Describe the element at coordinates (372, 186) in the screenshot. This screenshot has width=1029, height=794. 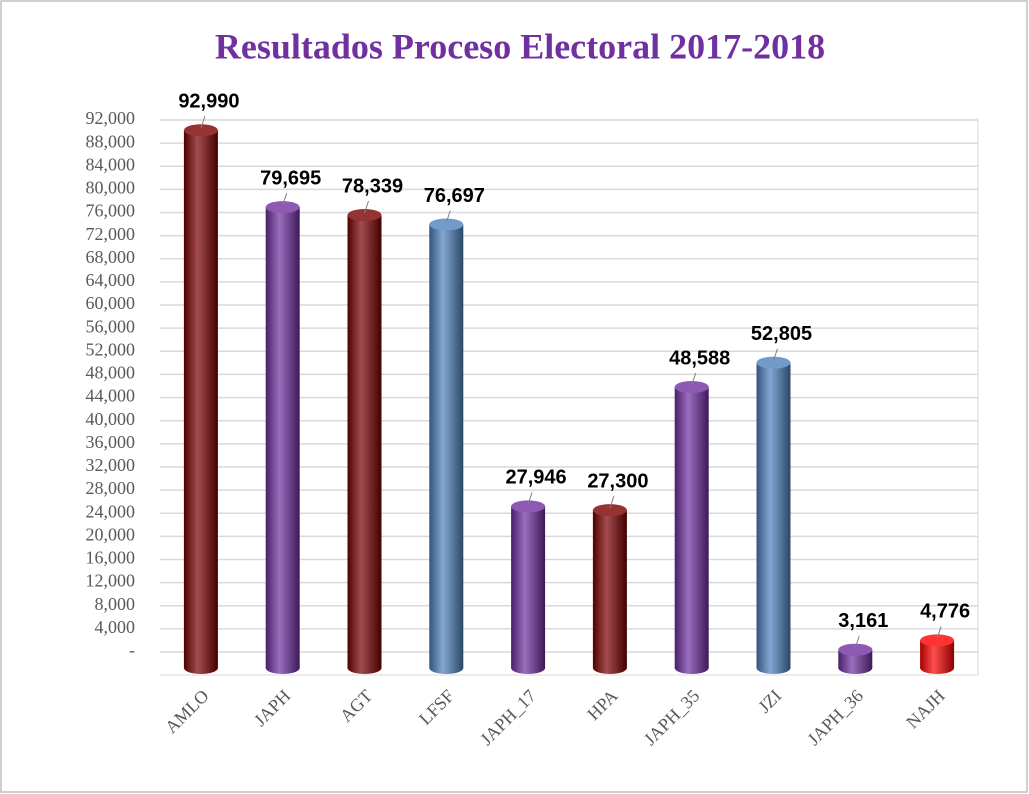
I see `value-label: 78,339` at that location.